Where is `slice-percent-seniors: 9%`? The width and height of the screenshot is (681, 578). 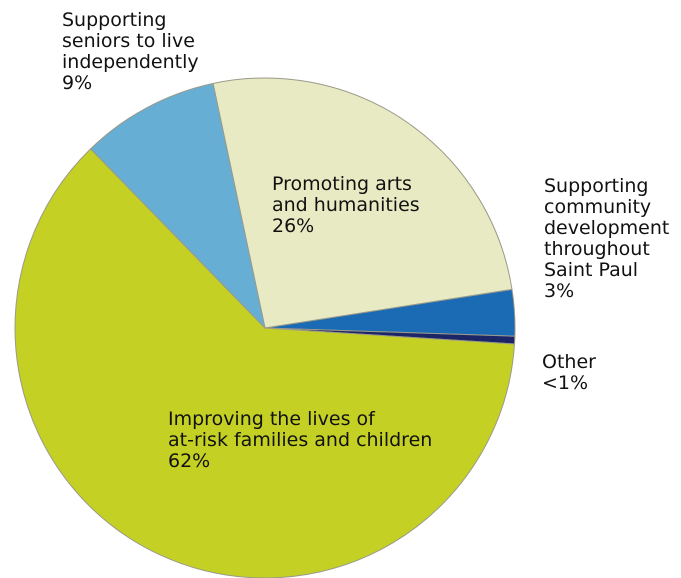
slice-percent-seniors: 9% is located at coordinates (77, 83).